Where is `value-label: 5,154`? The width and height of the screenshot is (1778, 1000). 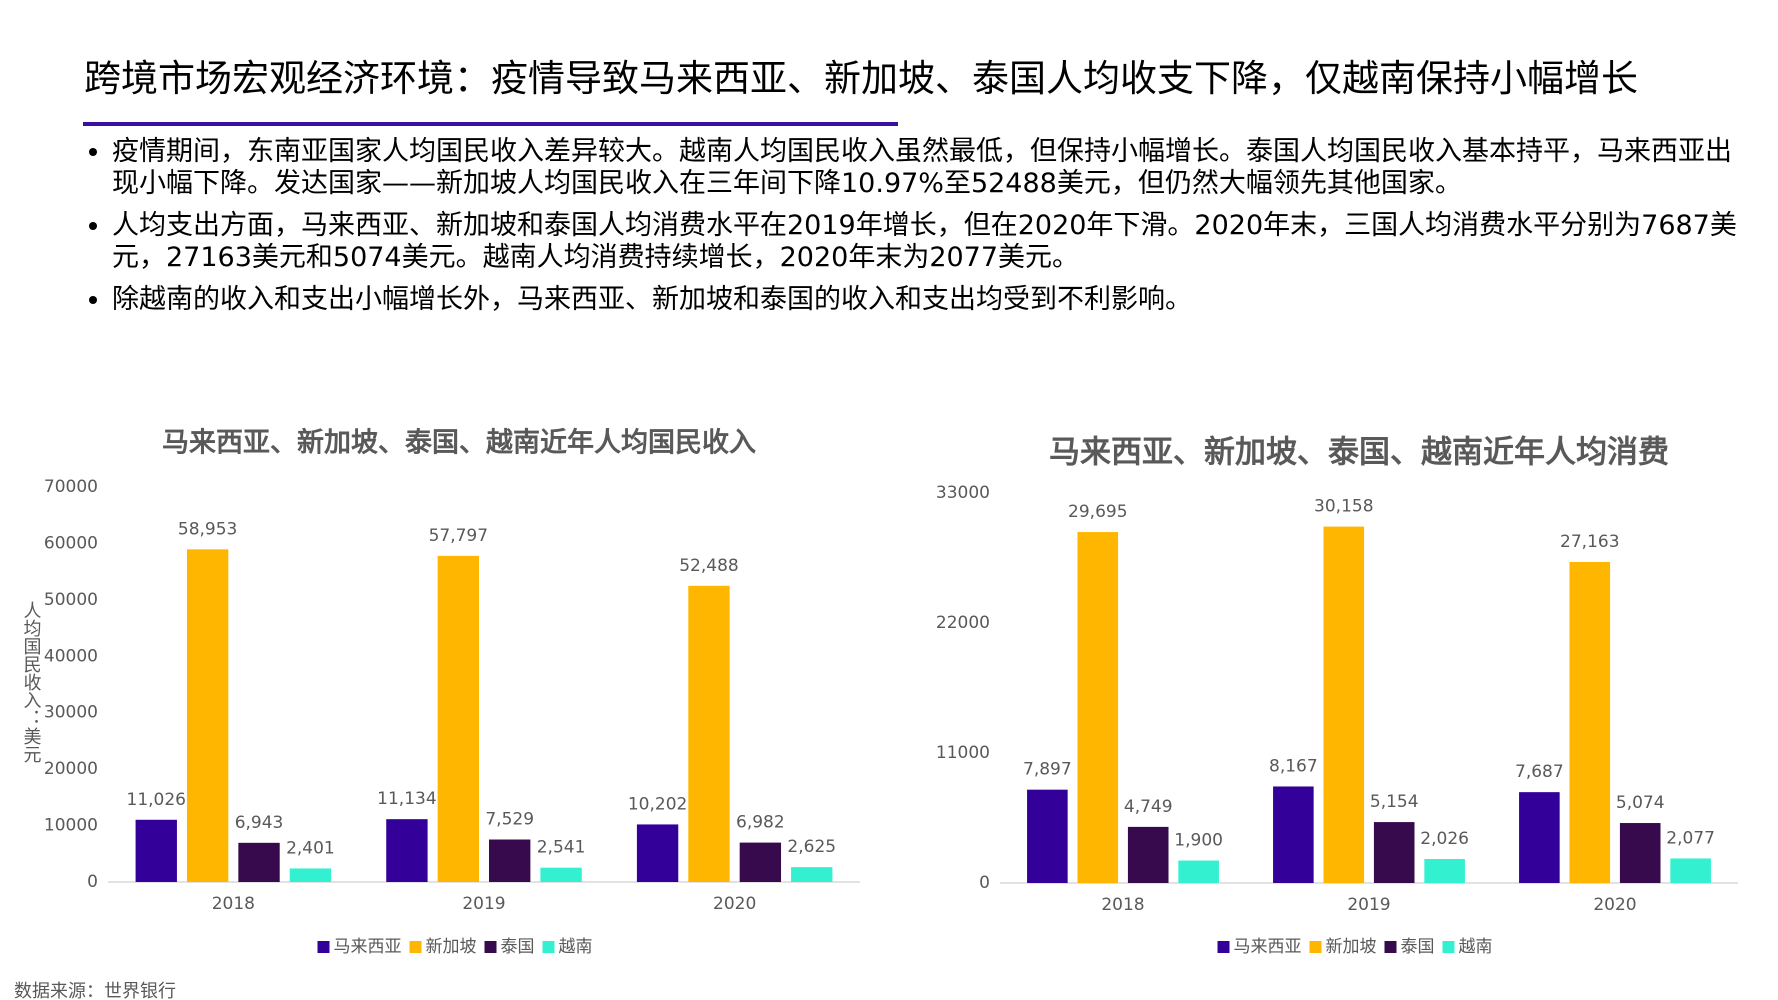
value-label: 5,154 is located at coordinates (1394, 802).